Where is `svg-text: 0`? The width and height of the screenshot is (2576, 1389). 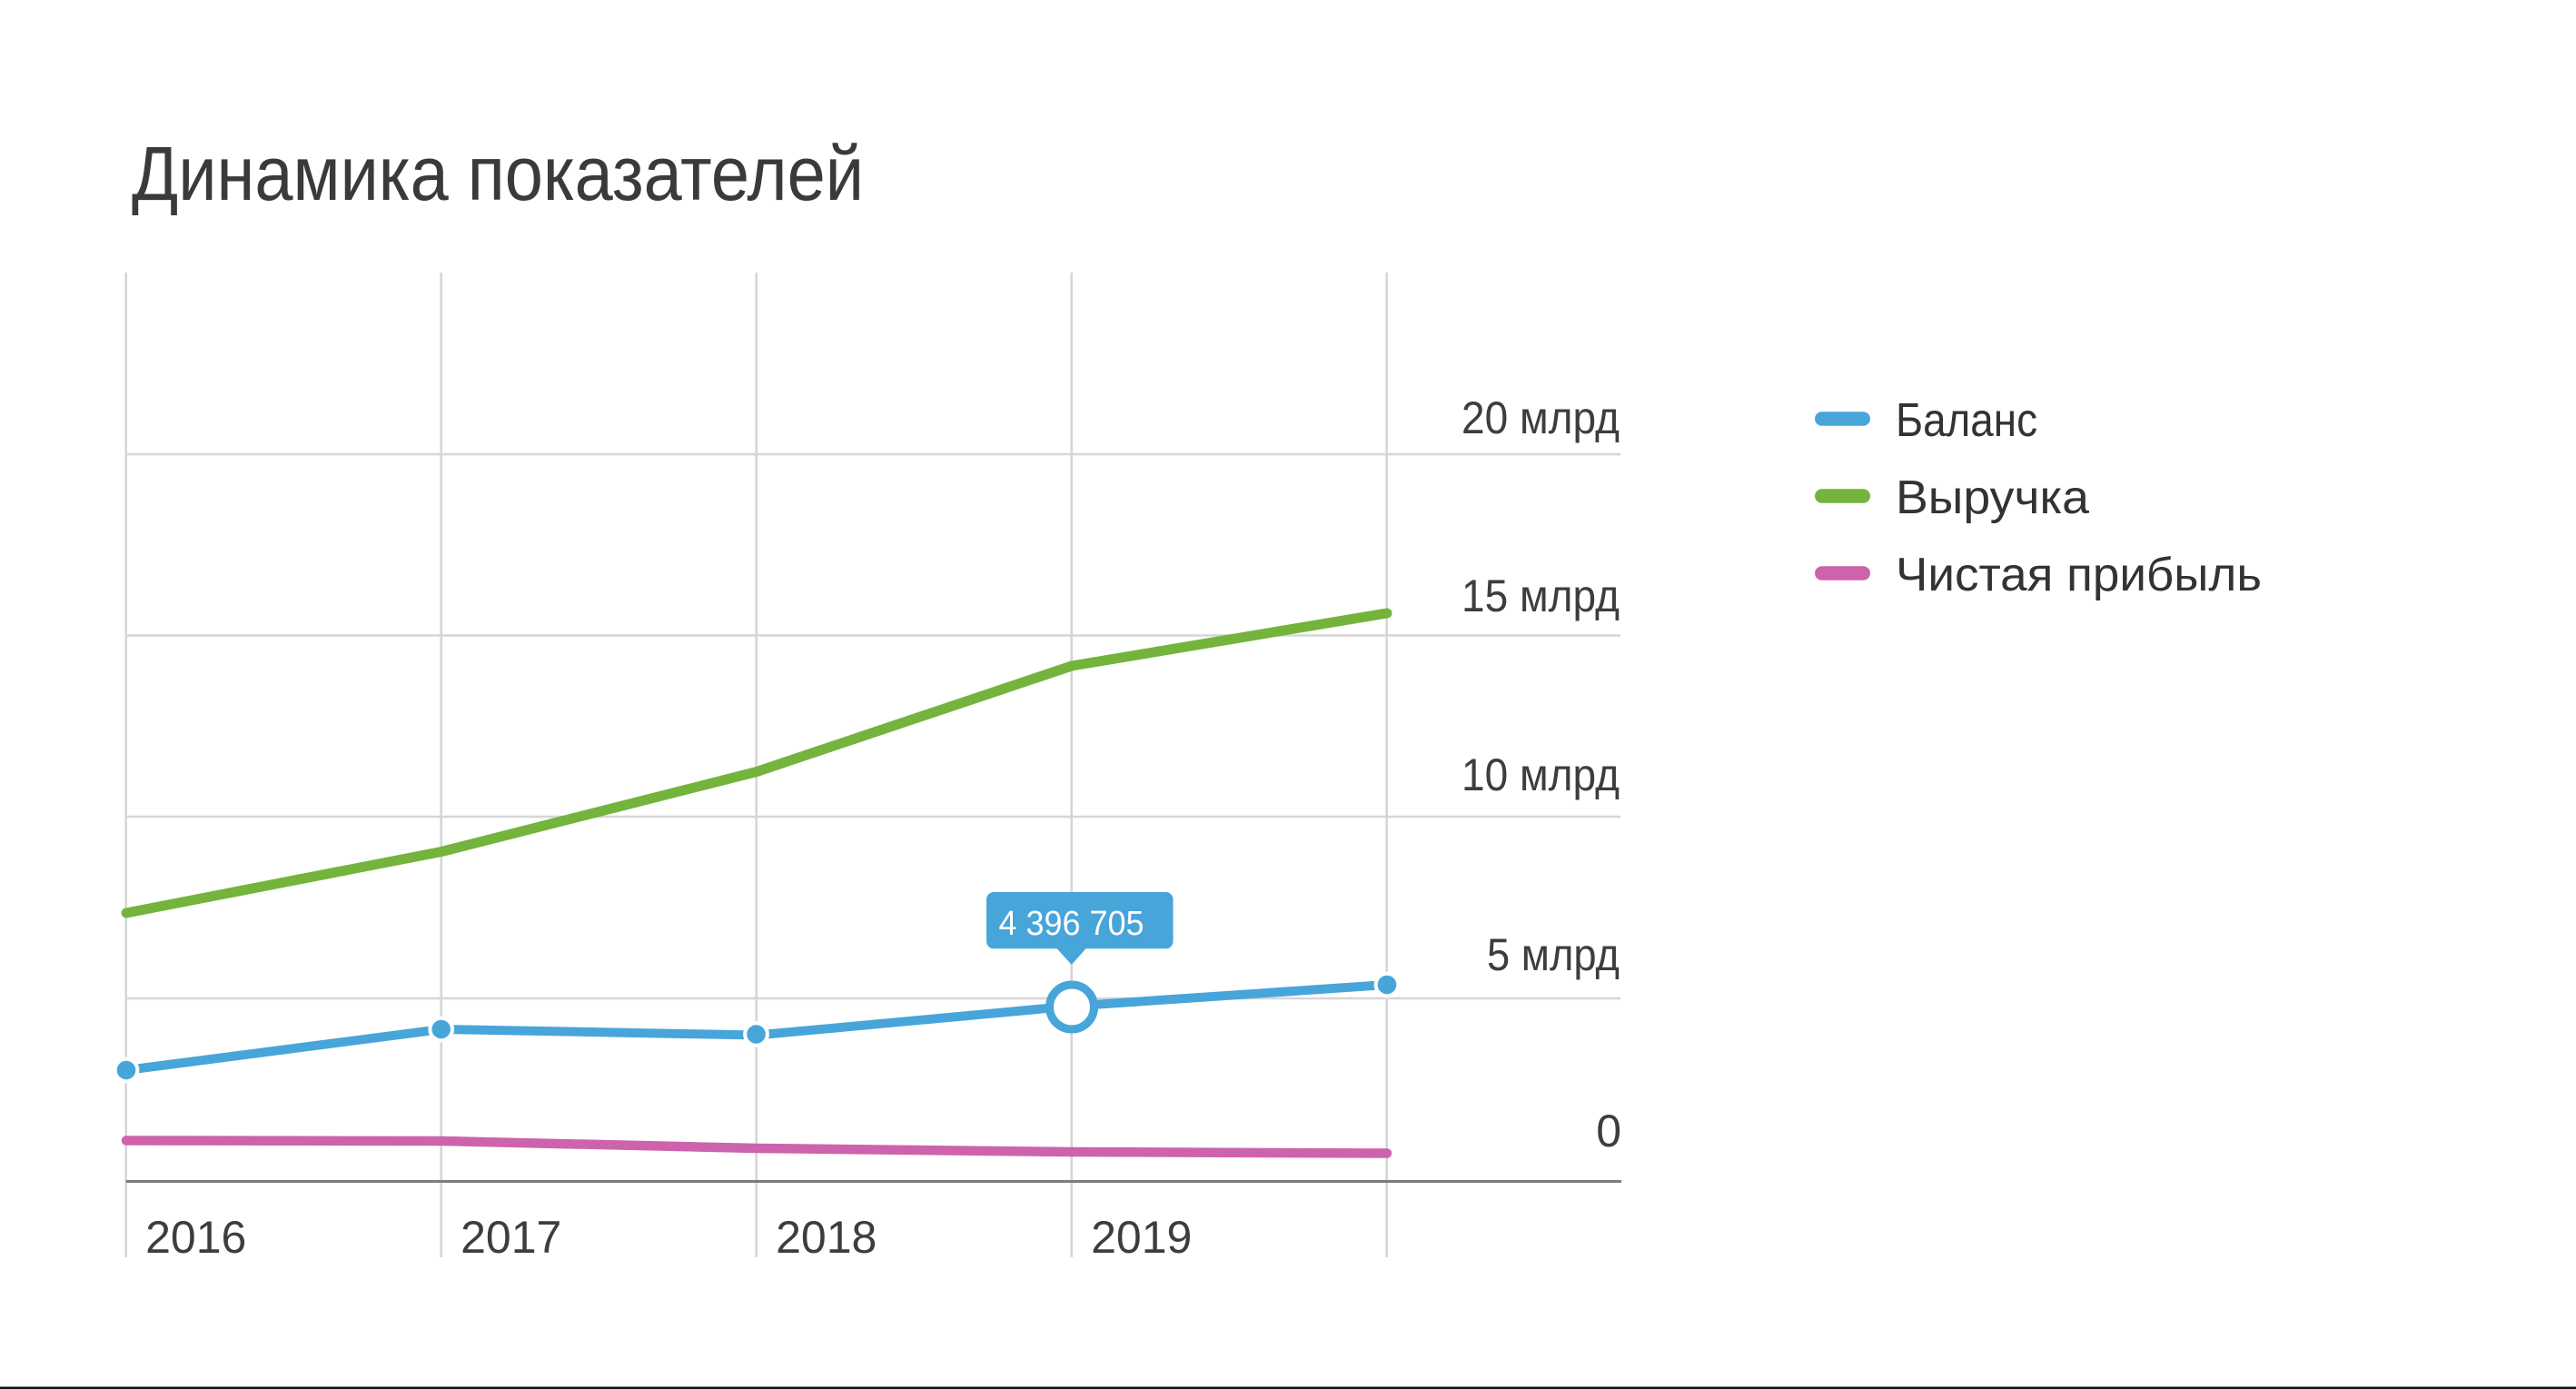
svg-text: 0 is located at coordinates (1608, 1131).